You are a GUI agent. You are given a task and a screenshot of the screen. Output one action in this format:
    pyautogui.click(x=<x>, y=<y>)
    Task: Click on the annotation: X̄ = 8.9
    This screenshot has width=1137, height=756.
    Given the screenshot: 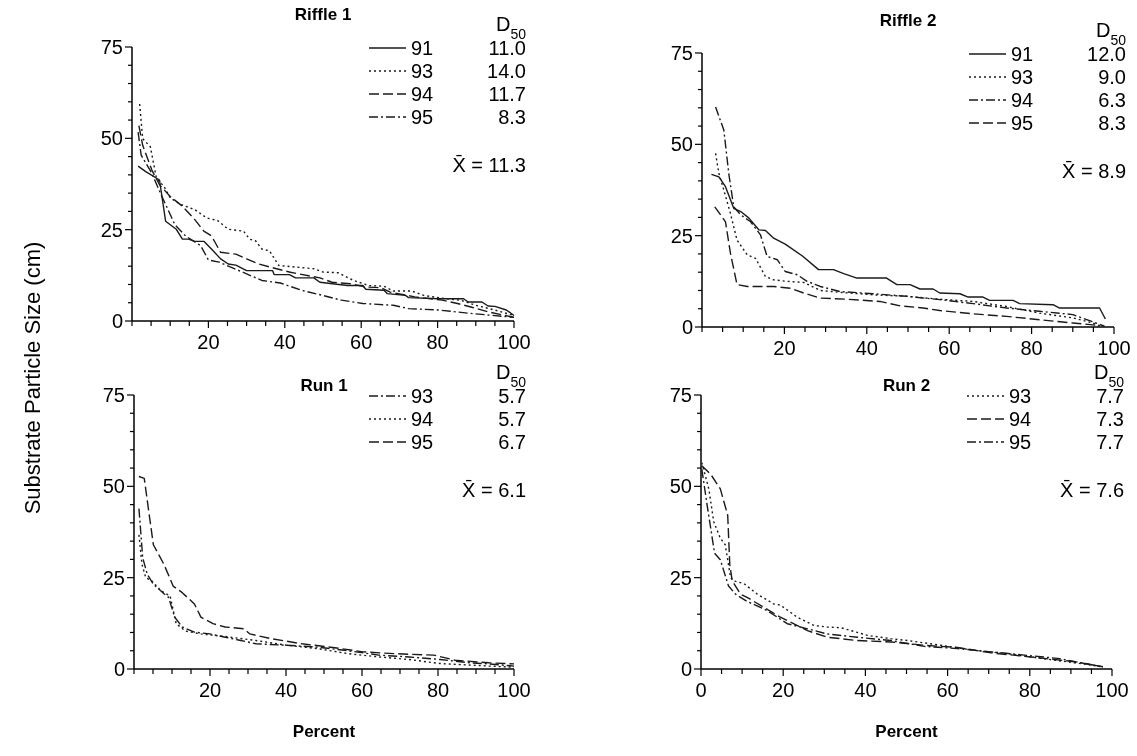 What is the action you would take?
    pyautogui.click(x=1094, y=170)
    